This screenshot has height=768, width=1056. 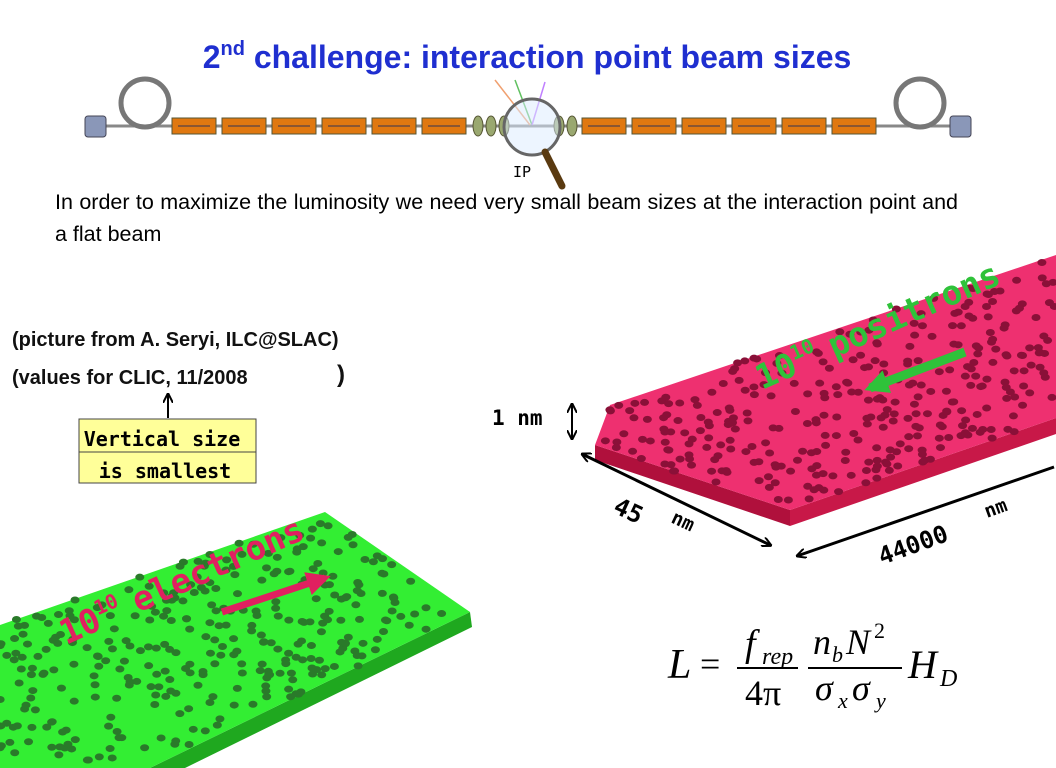 What do you see at coordinates (679, 665) in the screenshot?
I see `formula-part: L` at bounding box center [679, 665].